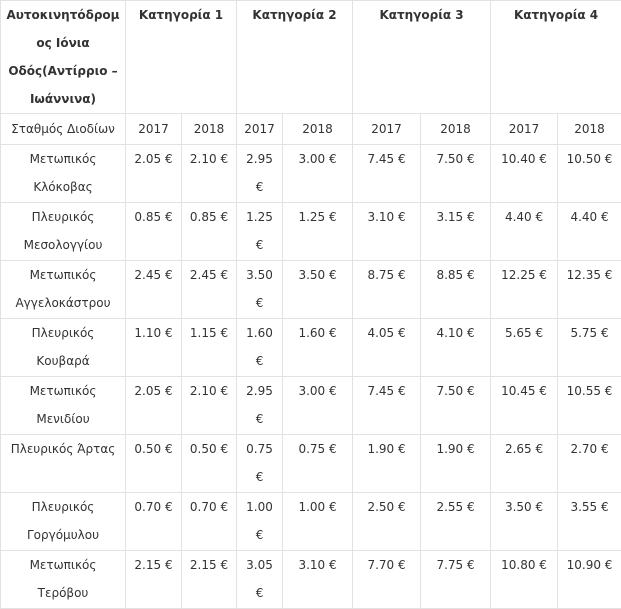 The image size is (621, 609). Describe the element at coordinates (589, 464) in the screenshot. I see `price: 2.70 €` at that location.